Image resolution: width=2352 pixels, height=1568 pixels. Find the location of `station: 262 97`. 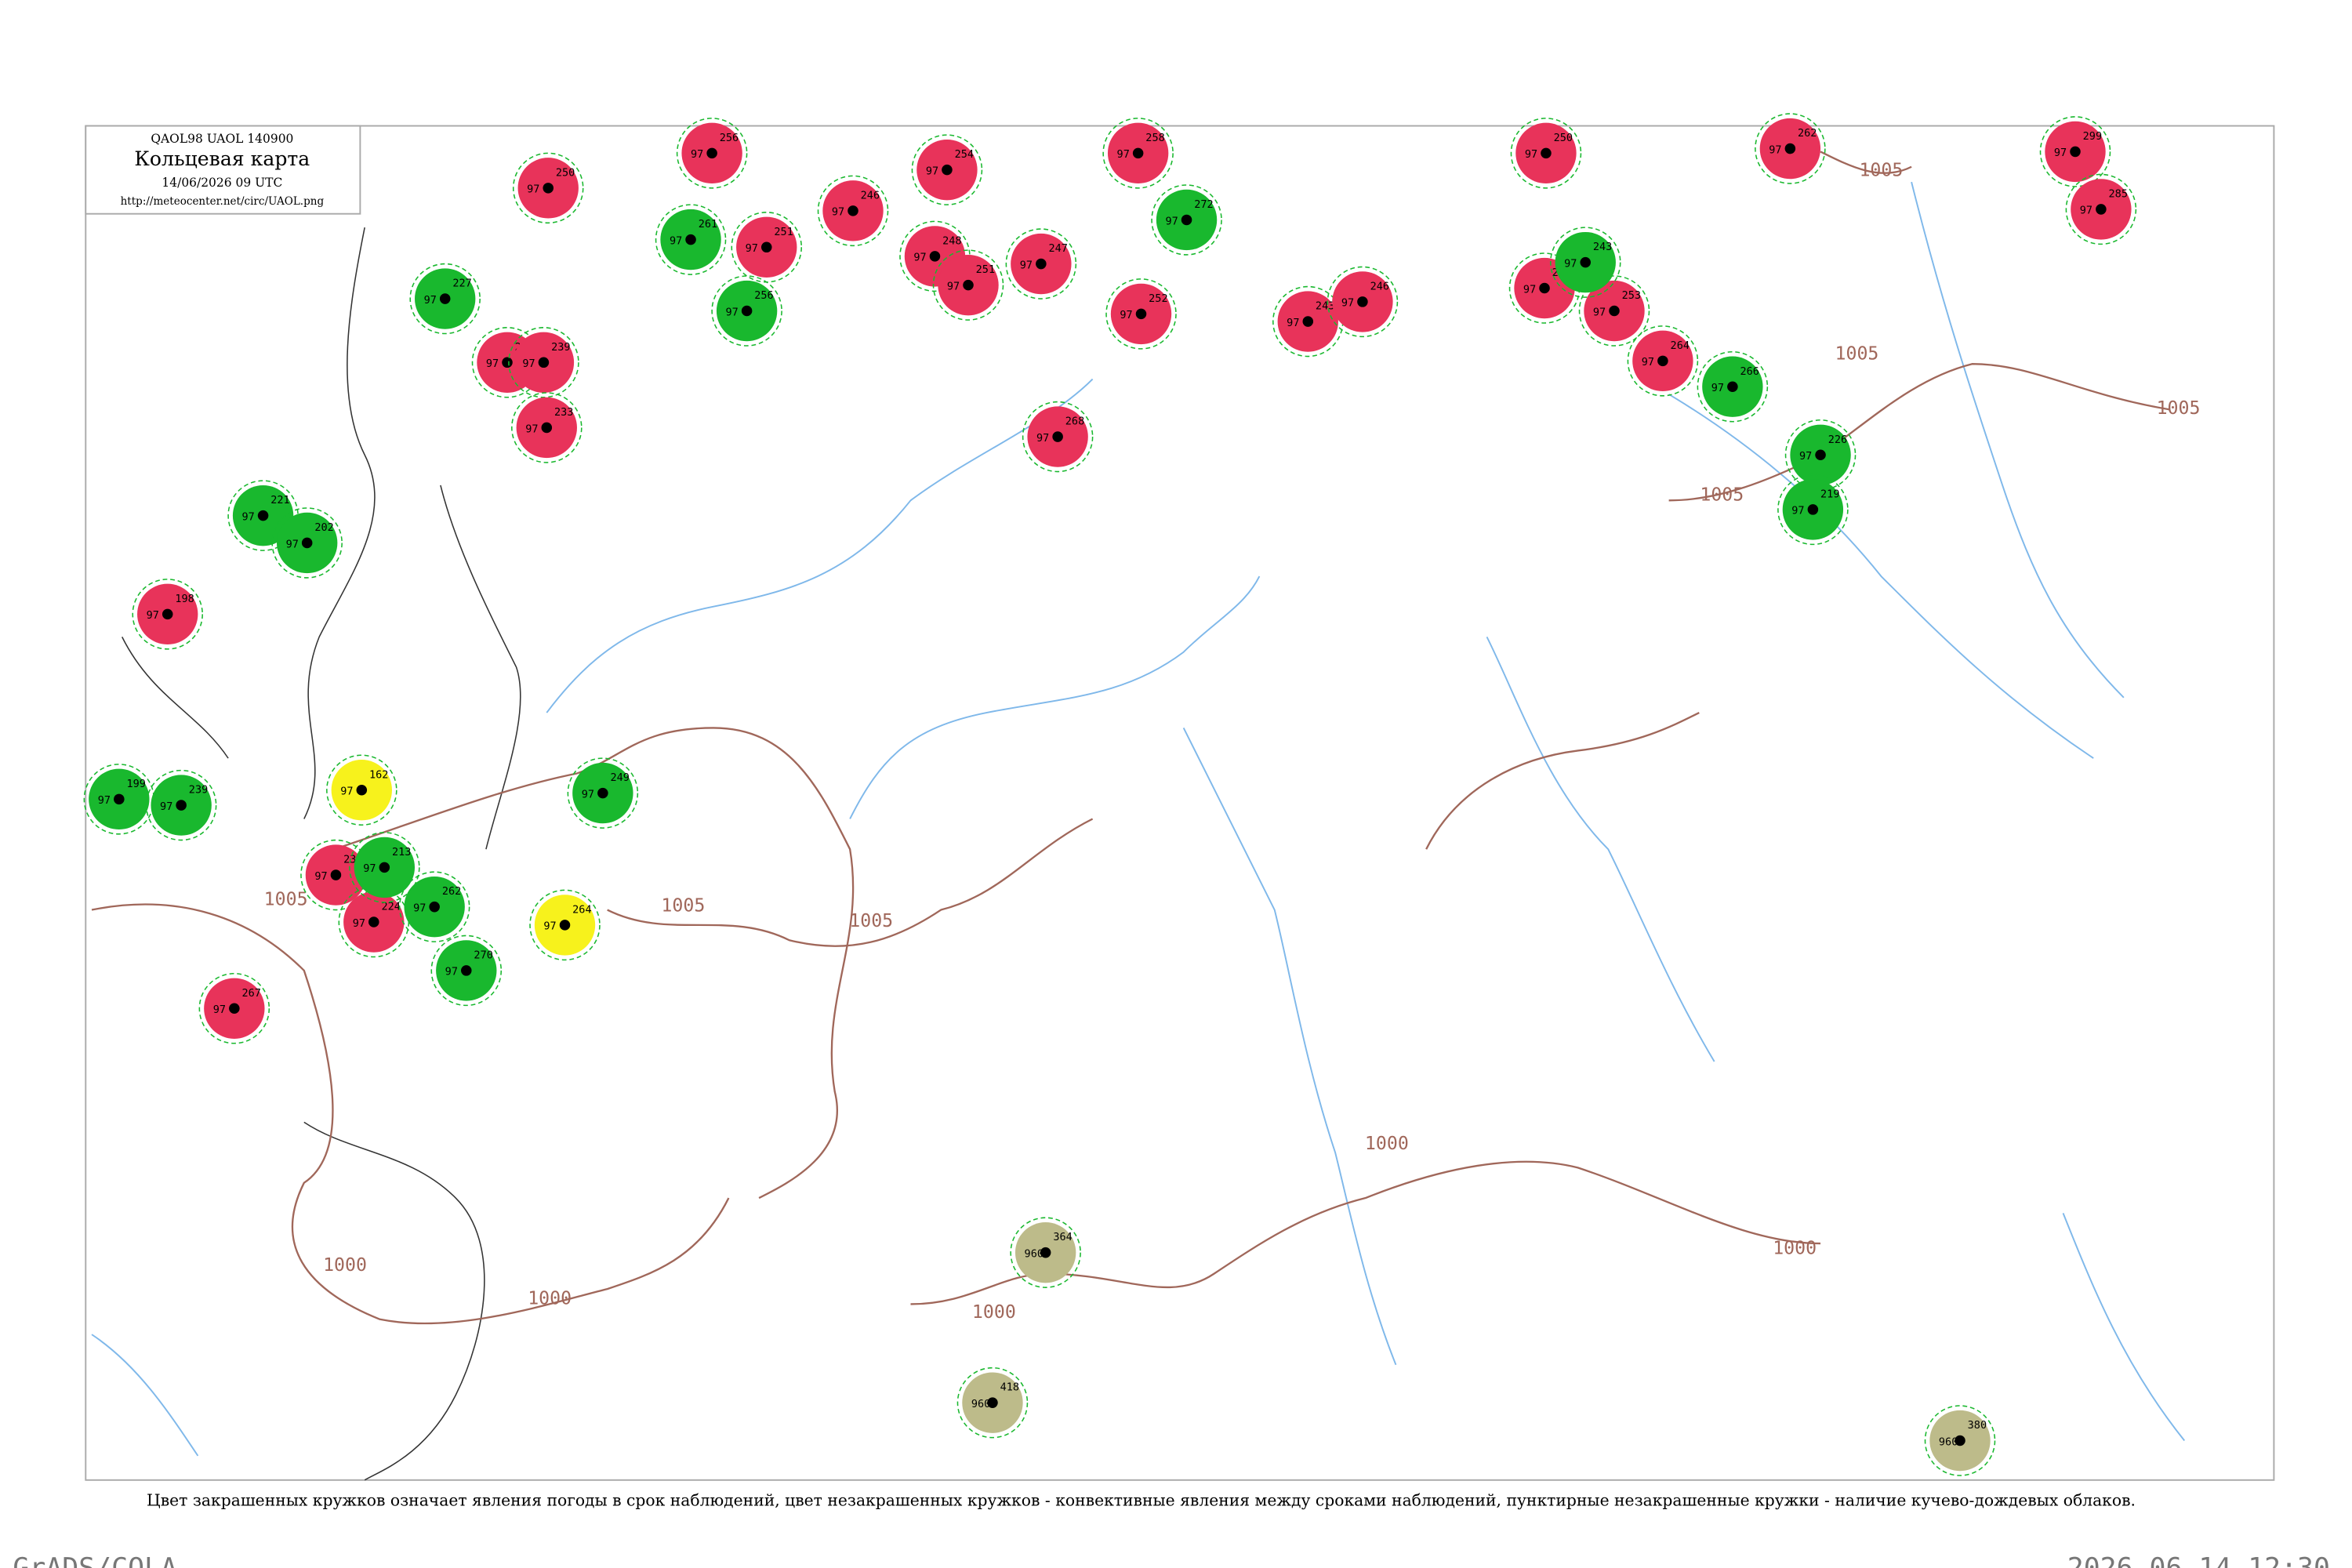

station: 262 97 is located at coordinates (1791, 148).